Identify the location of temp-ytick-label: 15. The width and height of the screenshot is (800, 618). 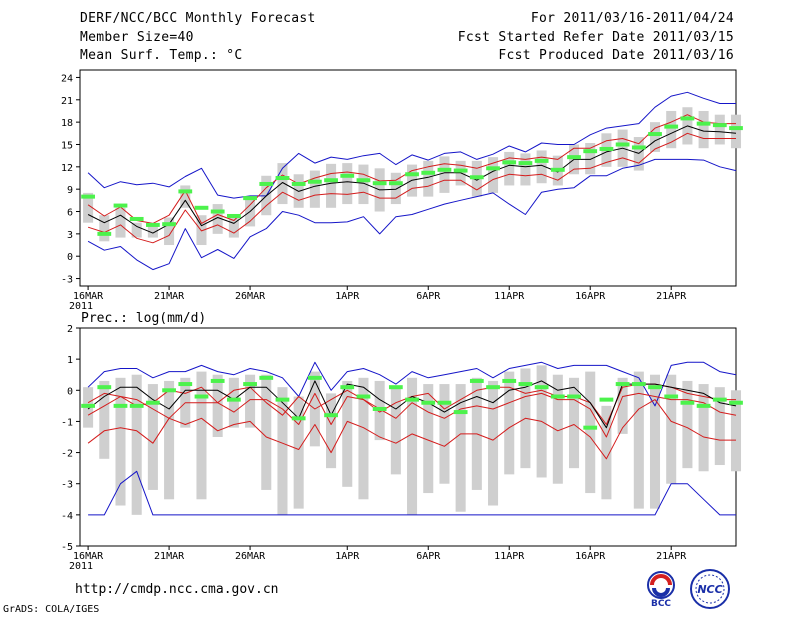
(67, 145).